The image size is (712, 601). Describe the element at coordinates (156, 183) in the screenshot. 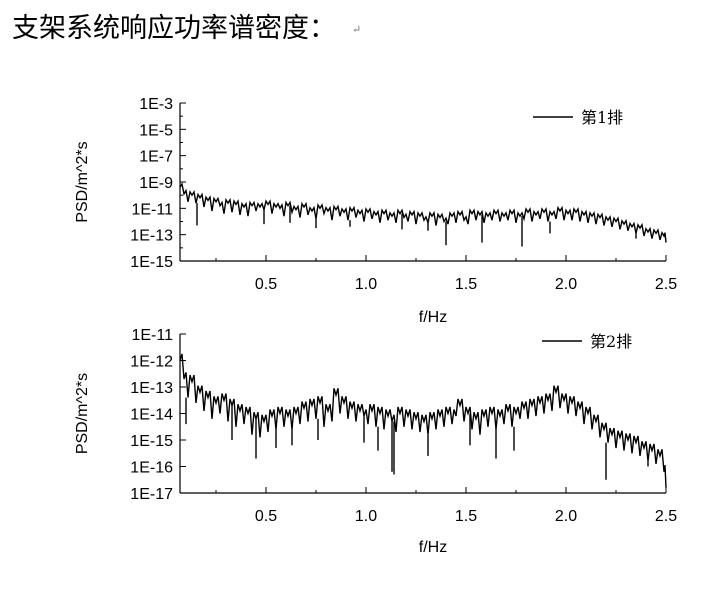

I see `y-tick-label: 1E-9` at that location.